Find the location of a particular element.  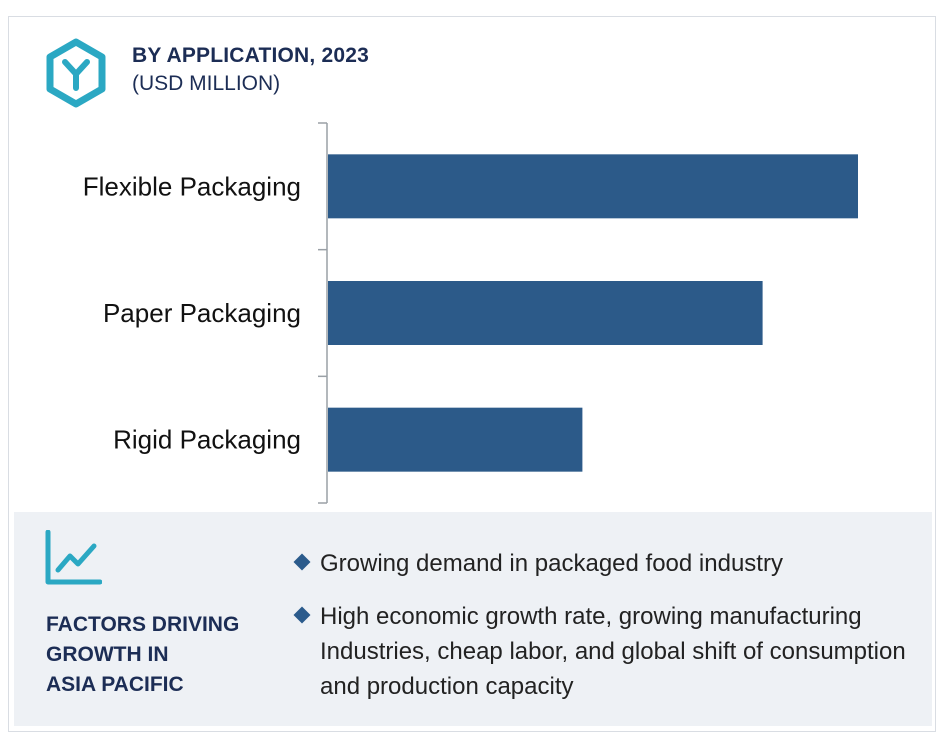

factors-title-line: ASIA PACIFIC is located at coordinates (115, 684).